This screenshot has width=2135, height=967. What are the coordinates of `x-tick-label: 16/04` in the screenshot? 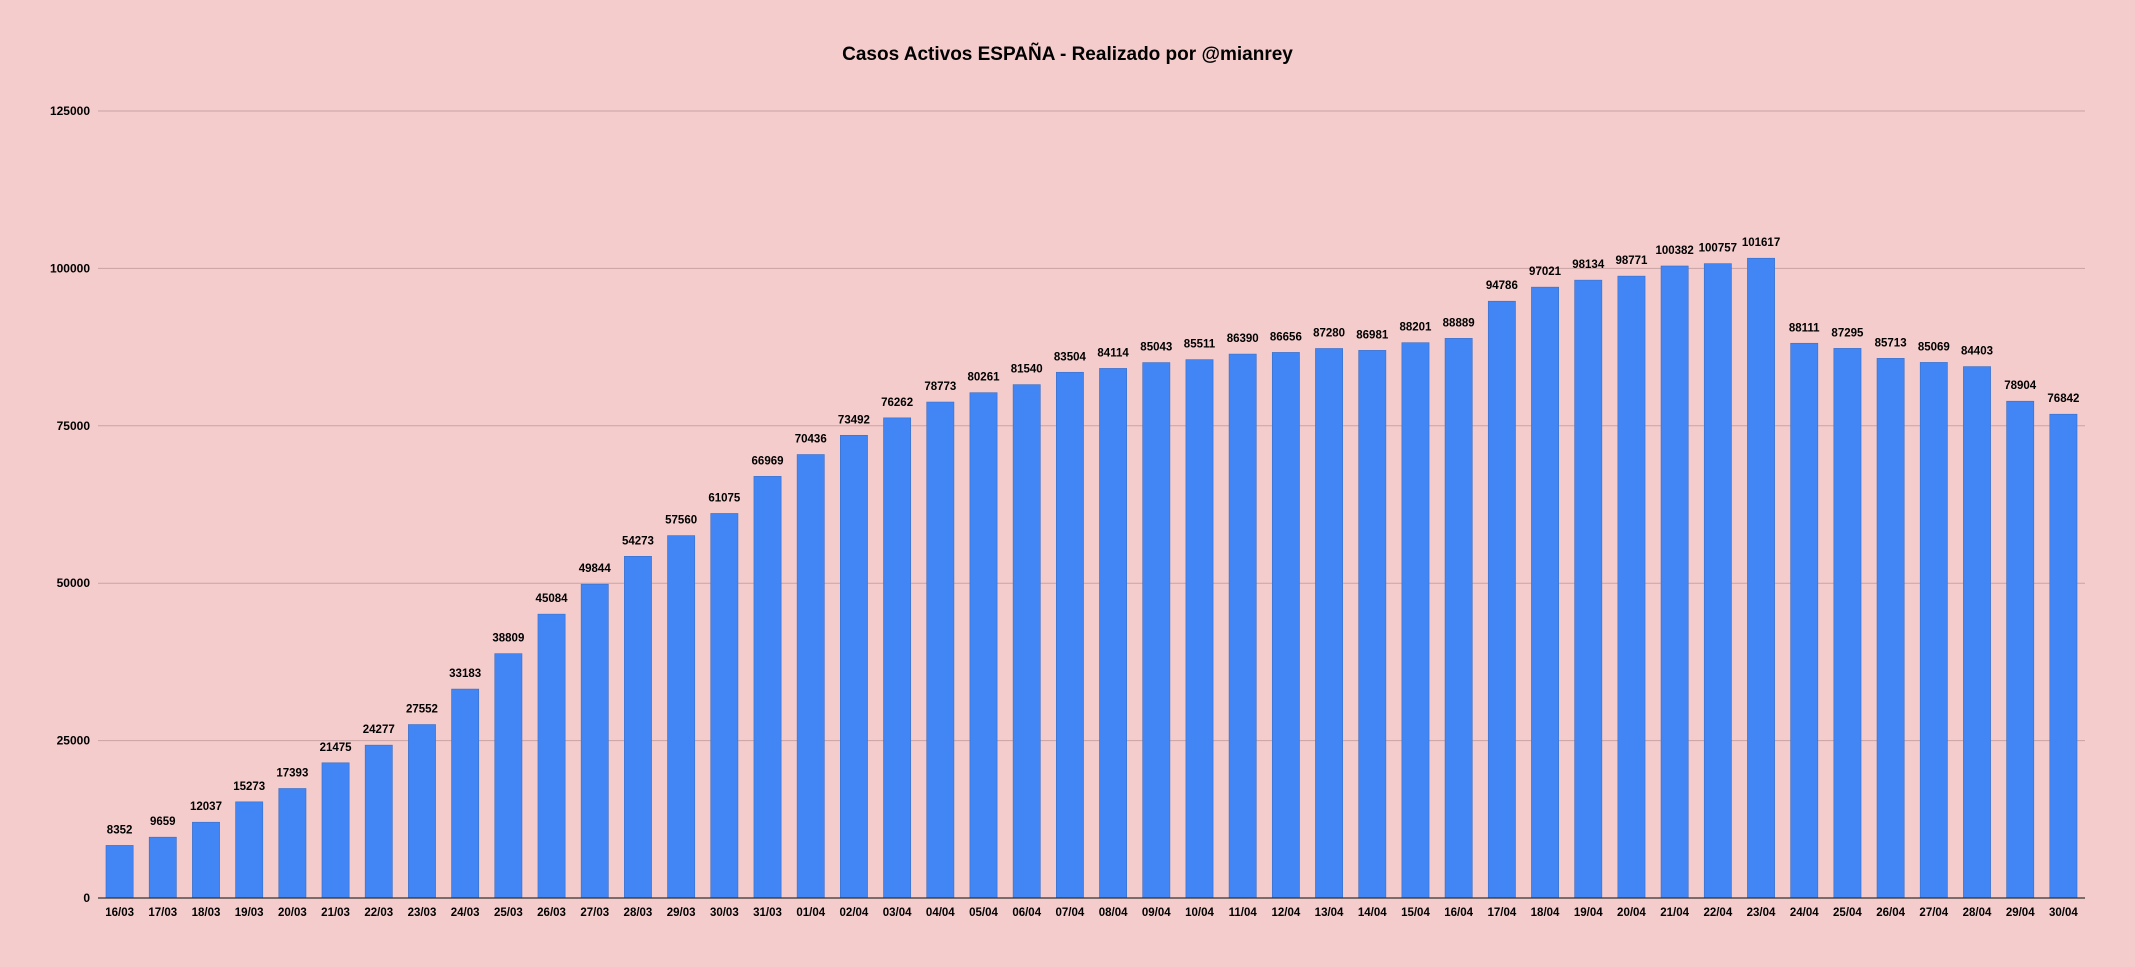 It's located at (1458, 913).